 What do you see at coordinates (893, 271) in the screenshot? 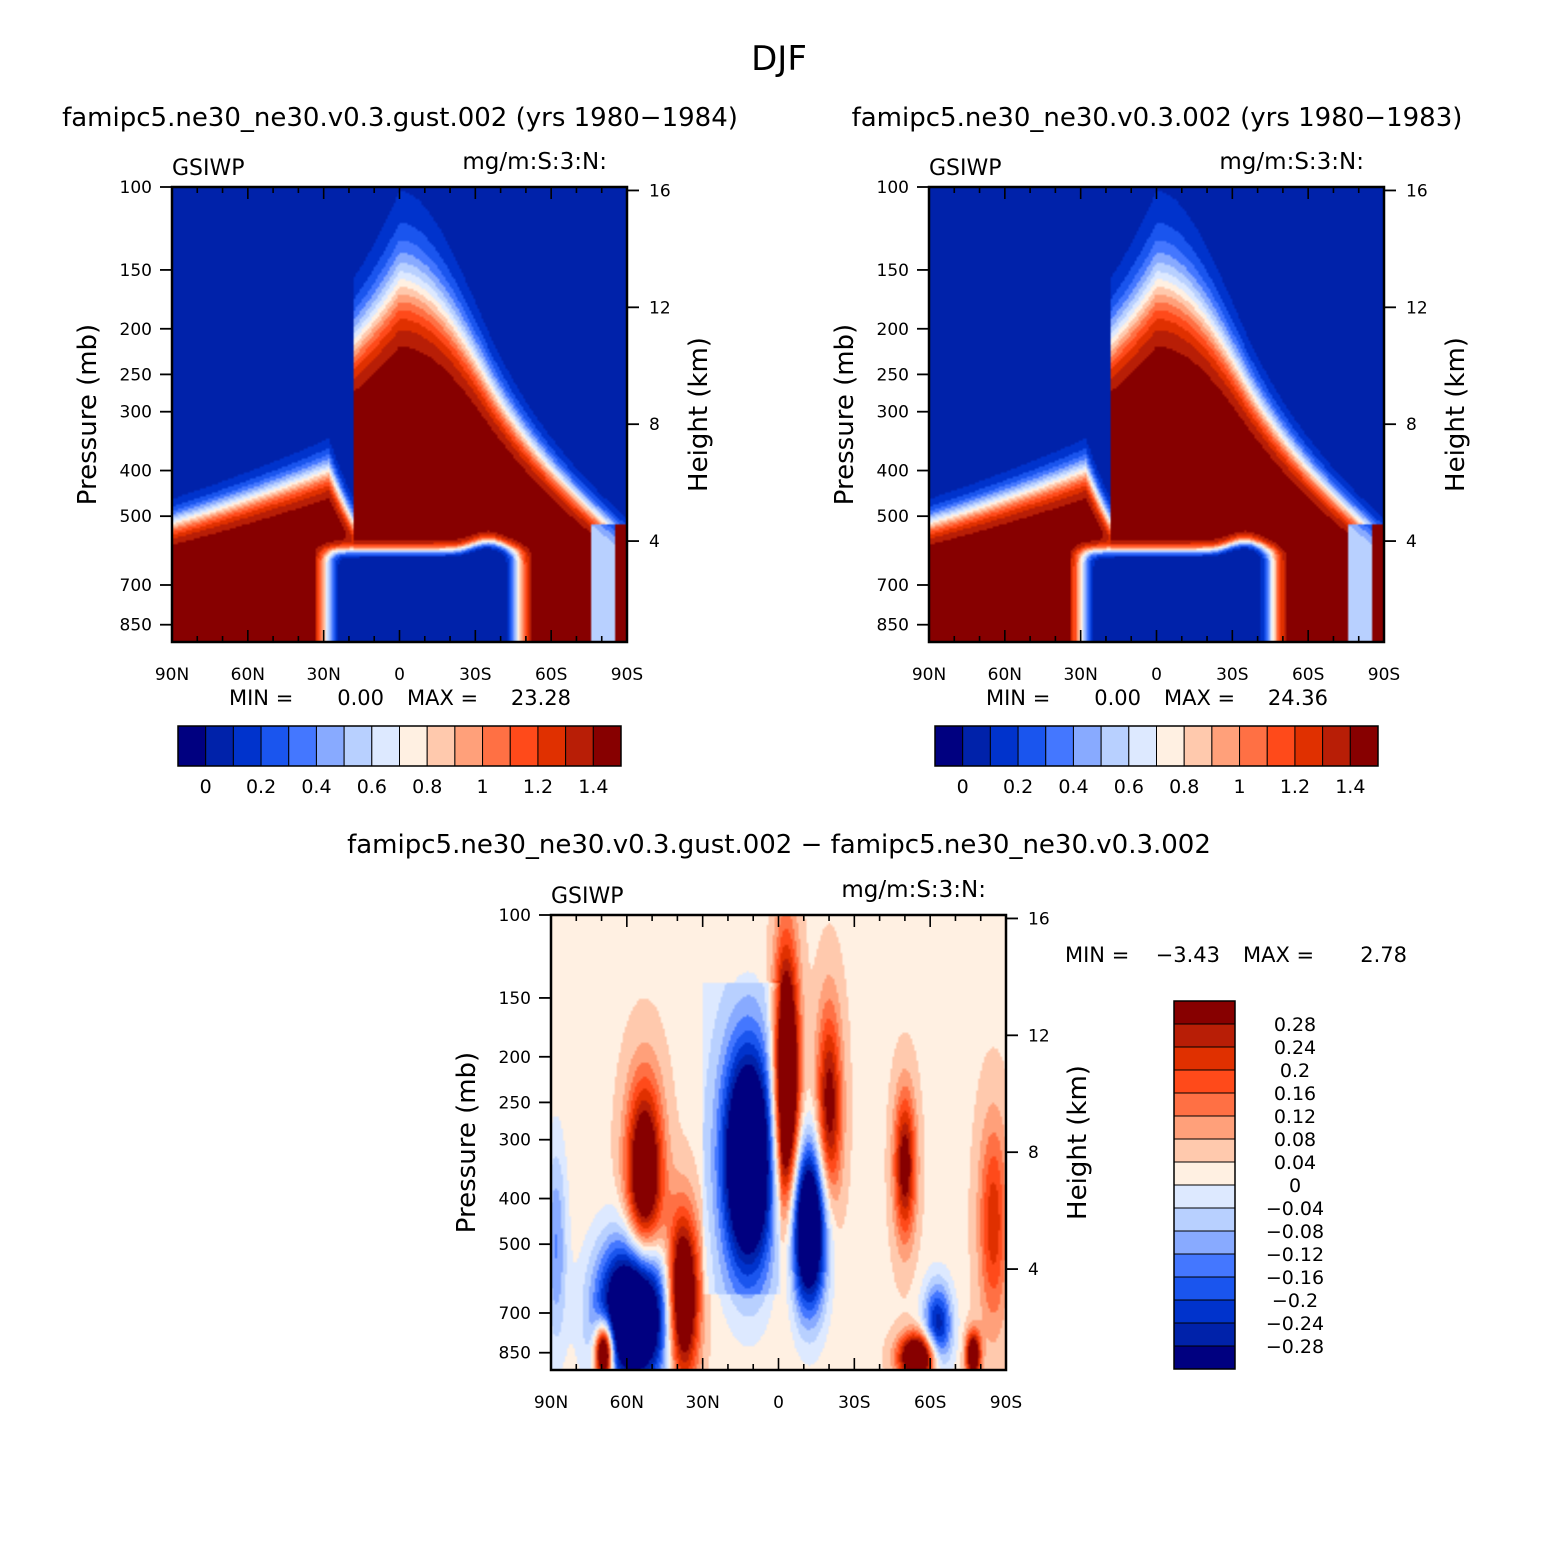
I see `p1-ytick-label: 150` at bounding box center [893, 271].